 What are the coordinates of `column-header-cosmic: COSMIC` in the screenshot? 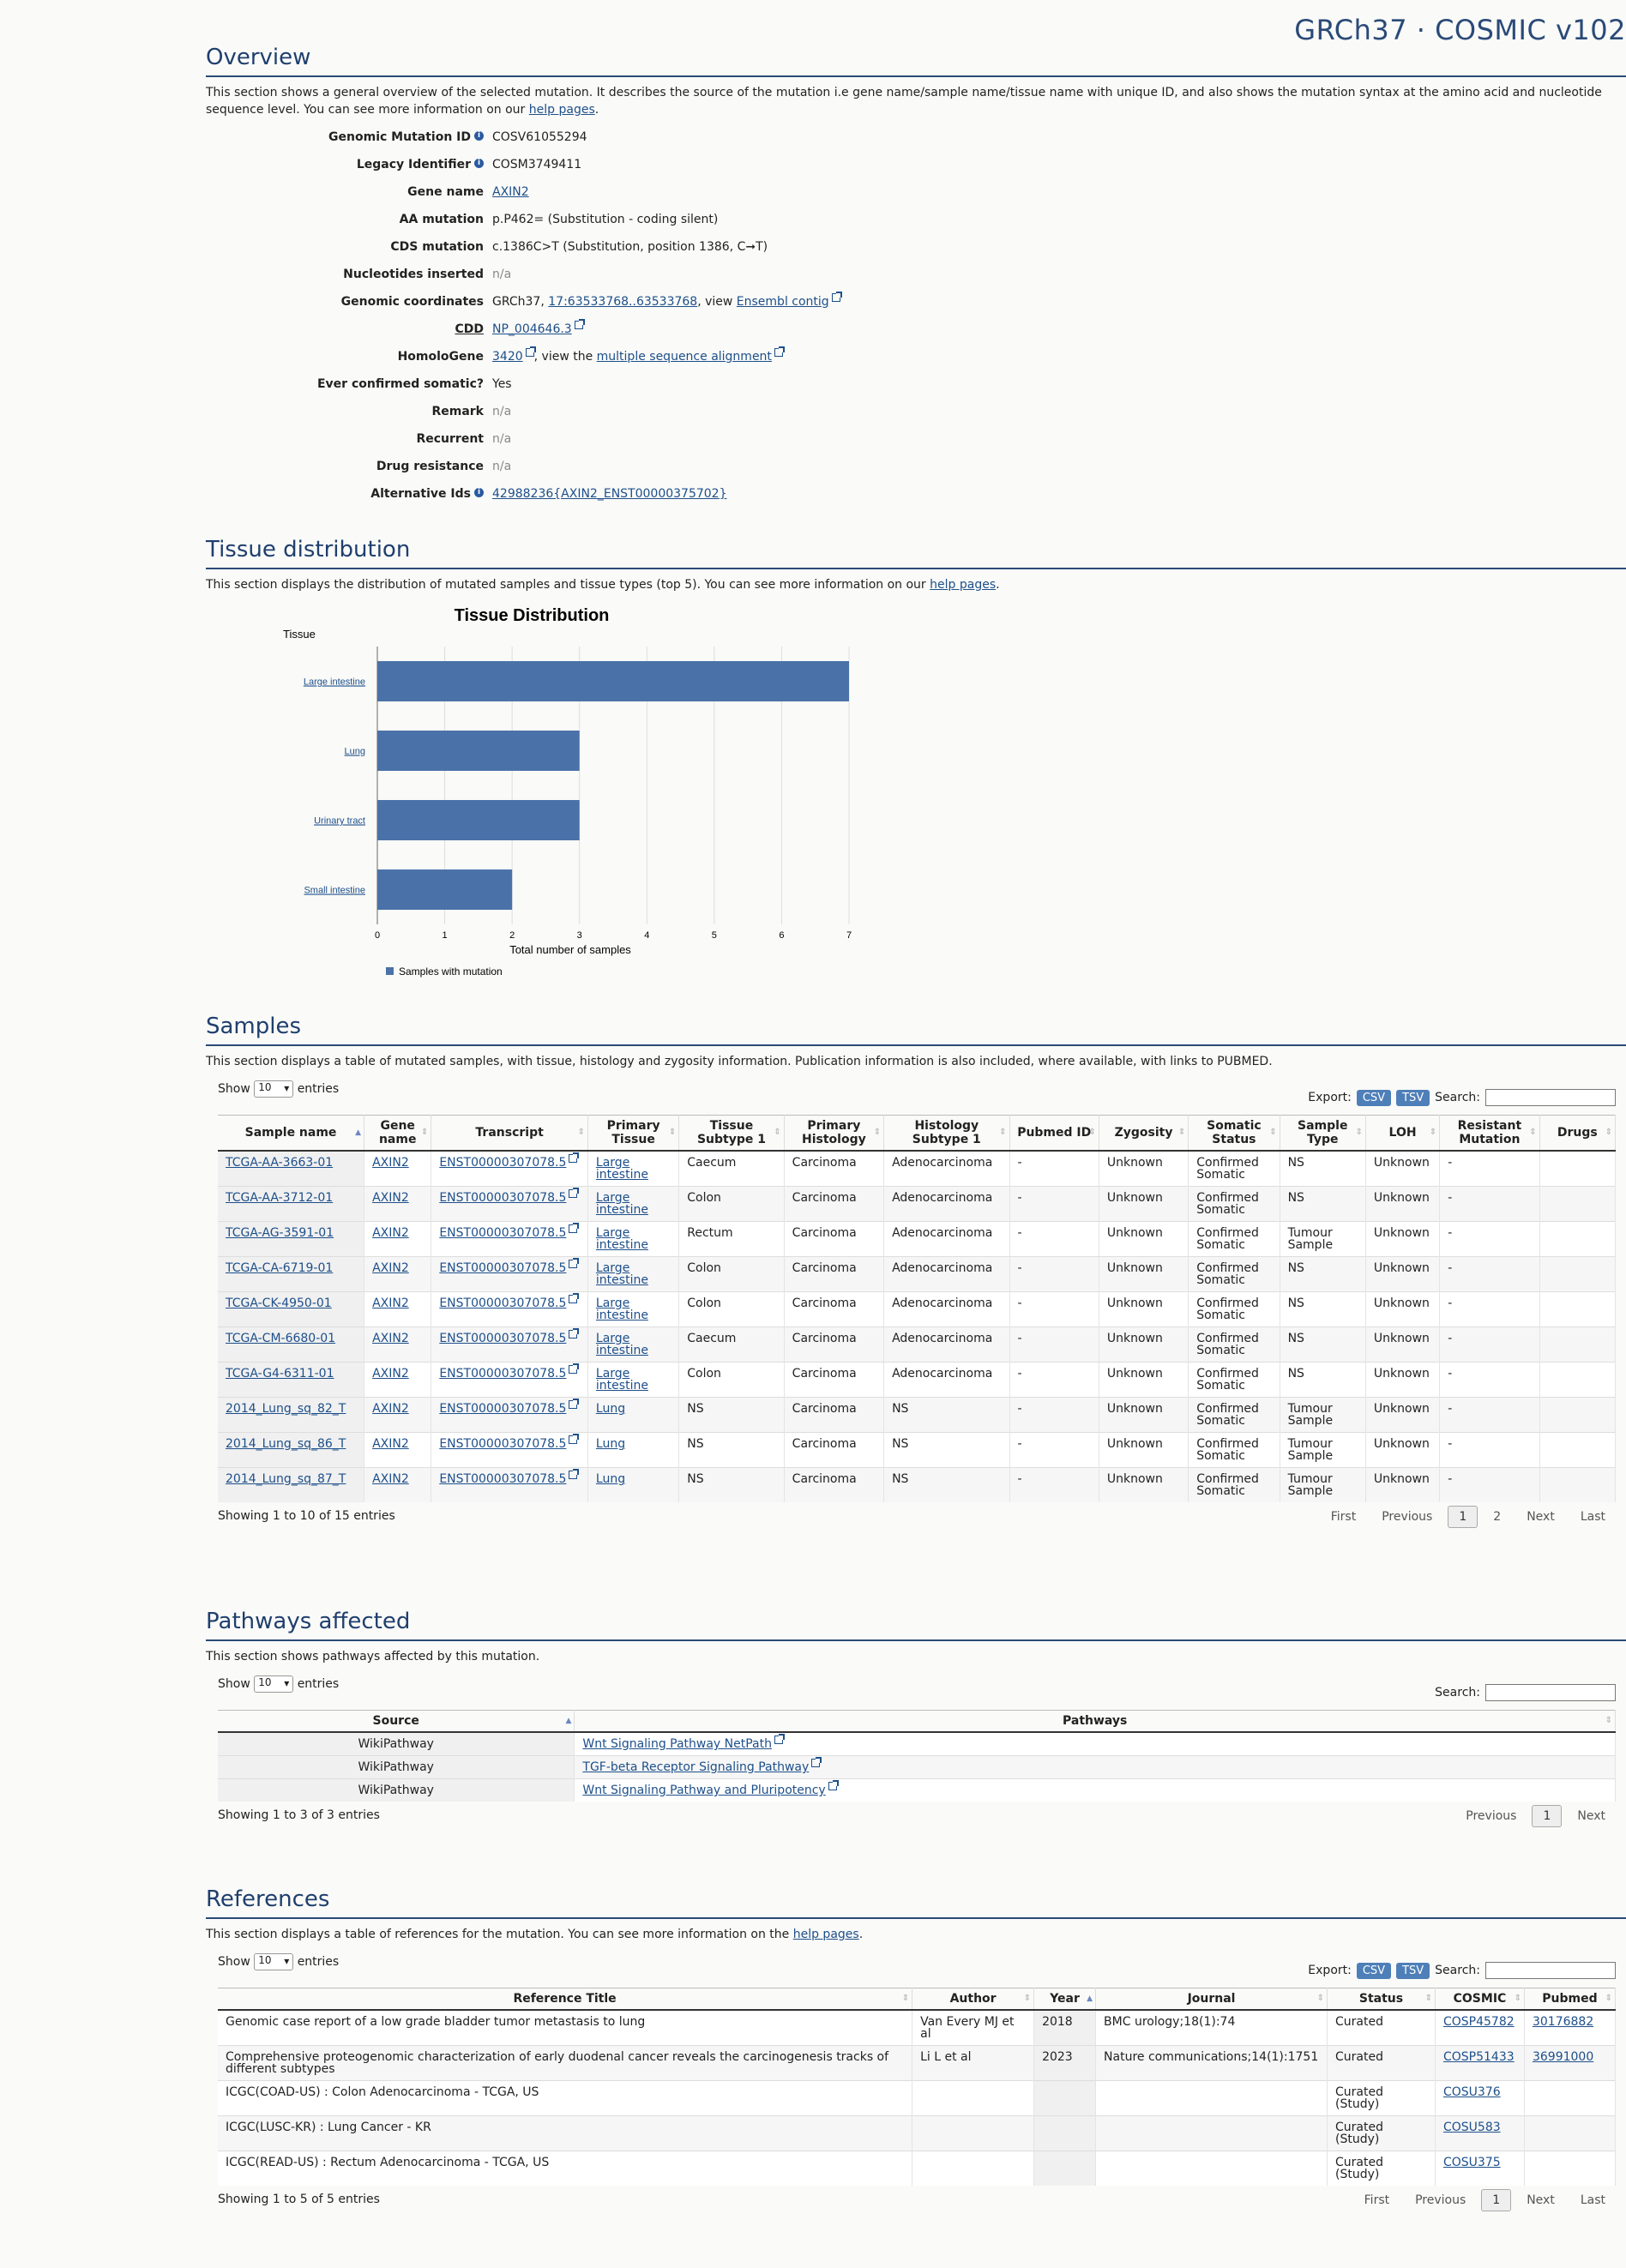 It's located at (1480, 1999).